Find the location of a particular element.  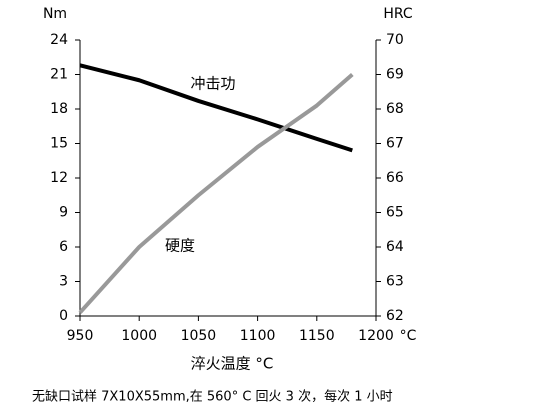

footnote: 无缺口试样 7X10X55mm,在 560° C 回火 3 次，每次 1 小时 is located at coordinates (212, 397).